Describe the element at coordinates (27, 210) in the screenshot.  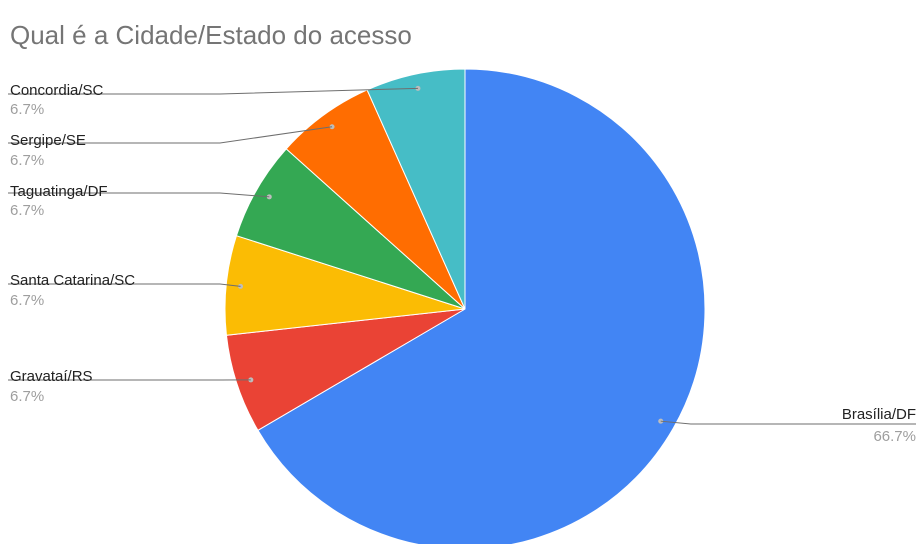
I see `slice-percent-taguatinga-df: 6.7%` at that location.